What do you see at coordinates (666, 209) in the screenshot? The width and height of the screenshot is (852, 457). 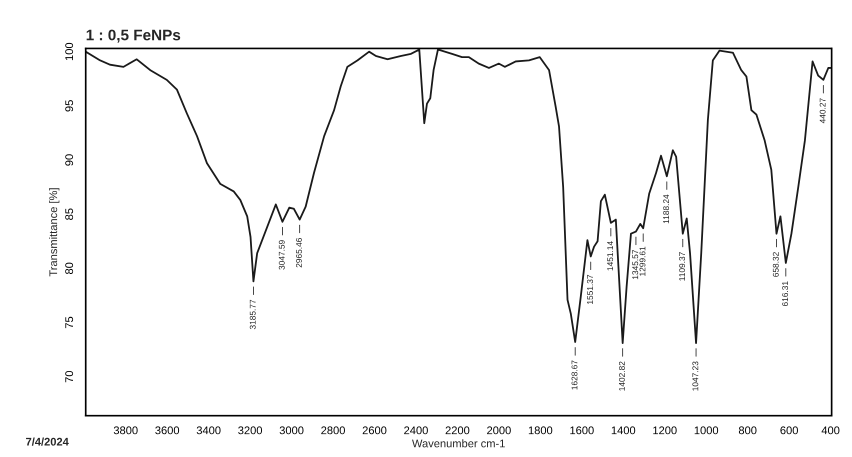 I see `annotation: 1188.24` at bounding box center [666, 209].